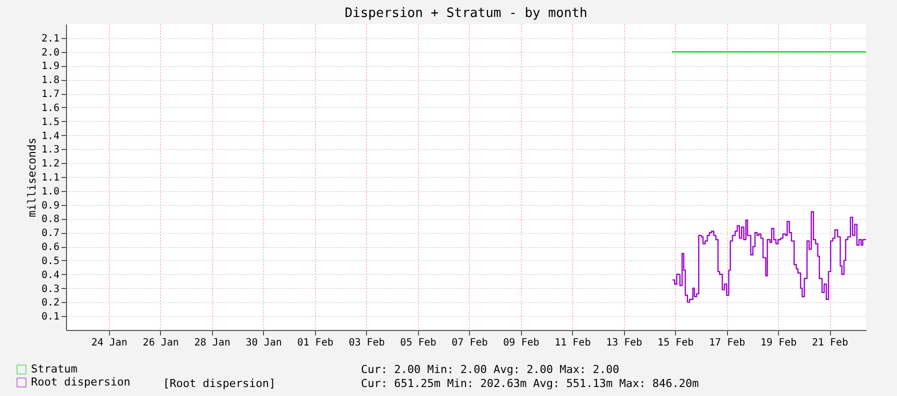  What do you see at coordinates (470, 343) in the screenshot?
I see `x-tick-label: 07 Feb` at bounding box center [470, 343].